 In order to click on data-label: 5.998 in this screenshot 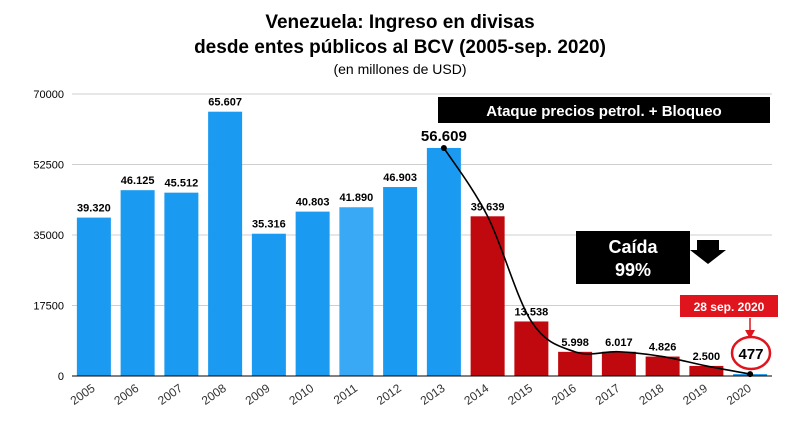, I will do `click(575, 343)`.